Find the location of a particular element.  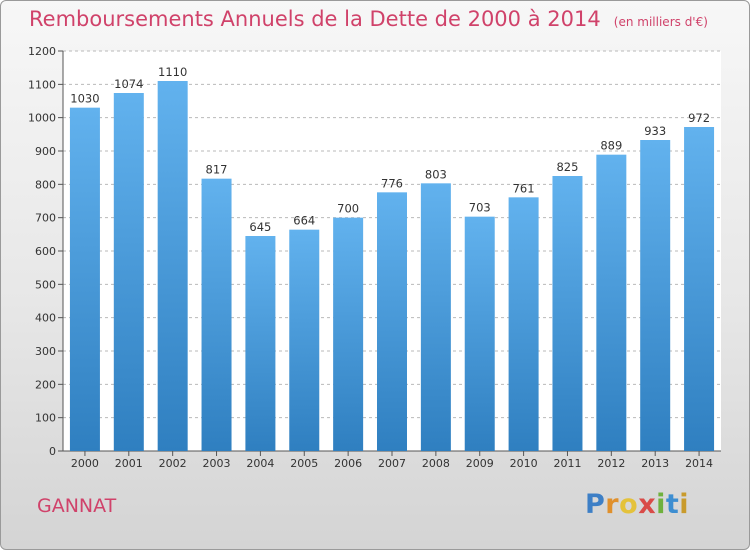

y-tick-label: 1100 is located at coordinates (42, 84).